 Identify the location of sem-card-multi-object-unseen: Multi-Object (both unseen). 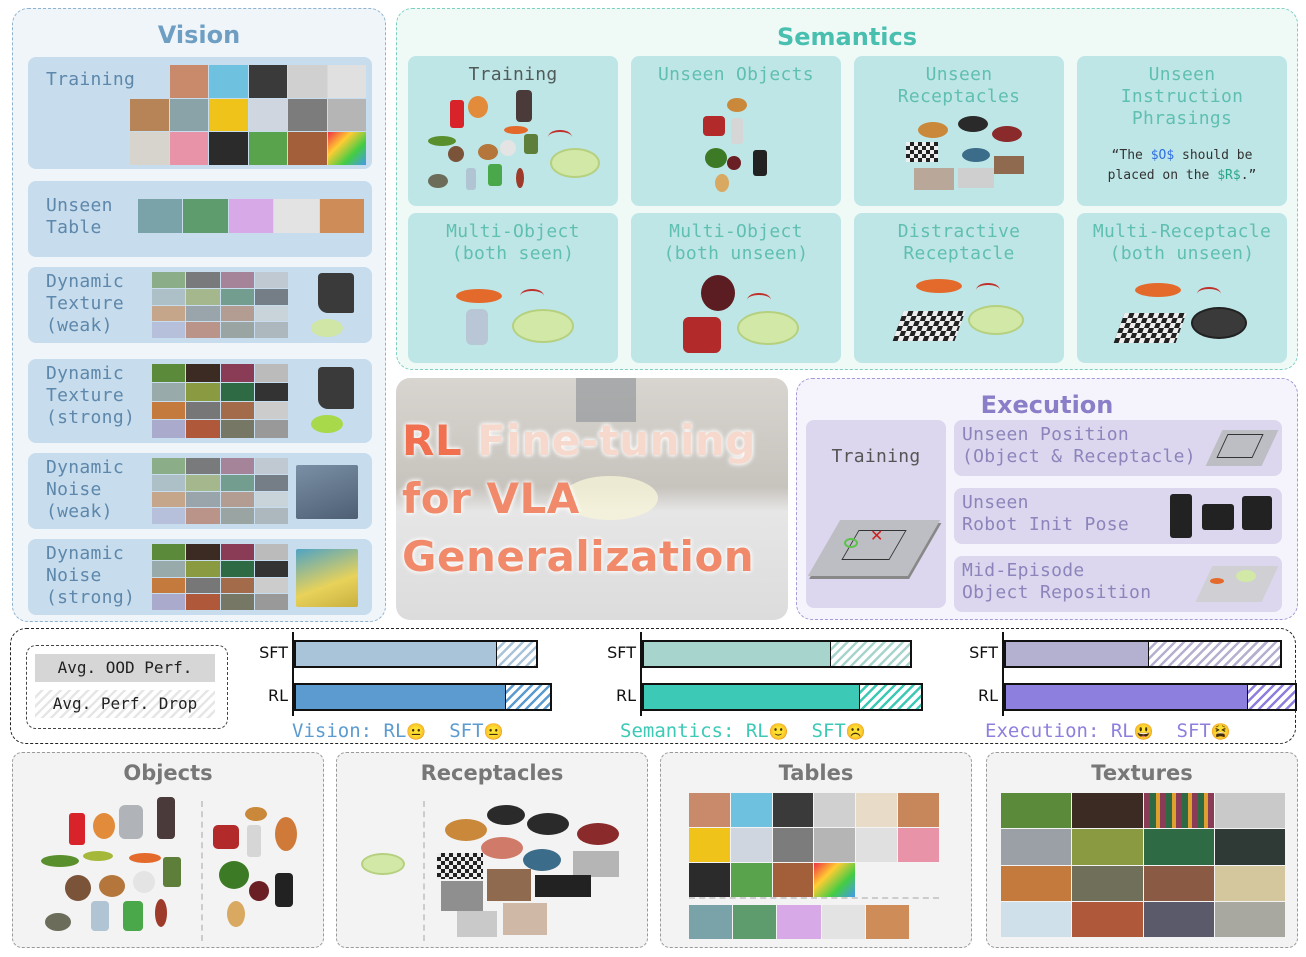
(736, 288).